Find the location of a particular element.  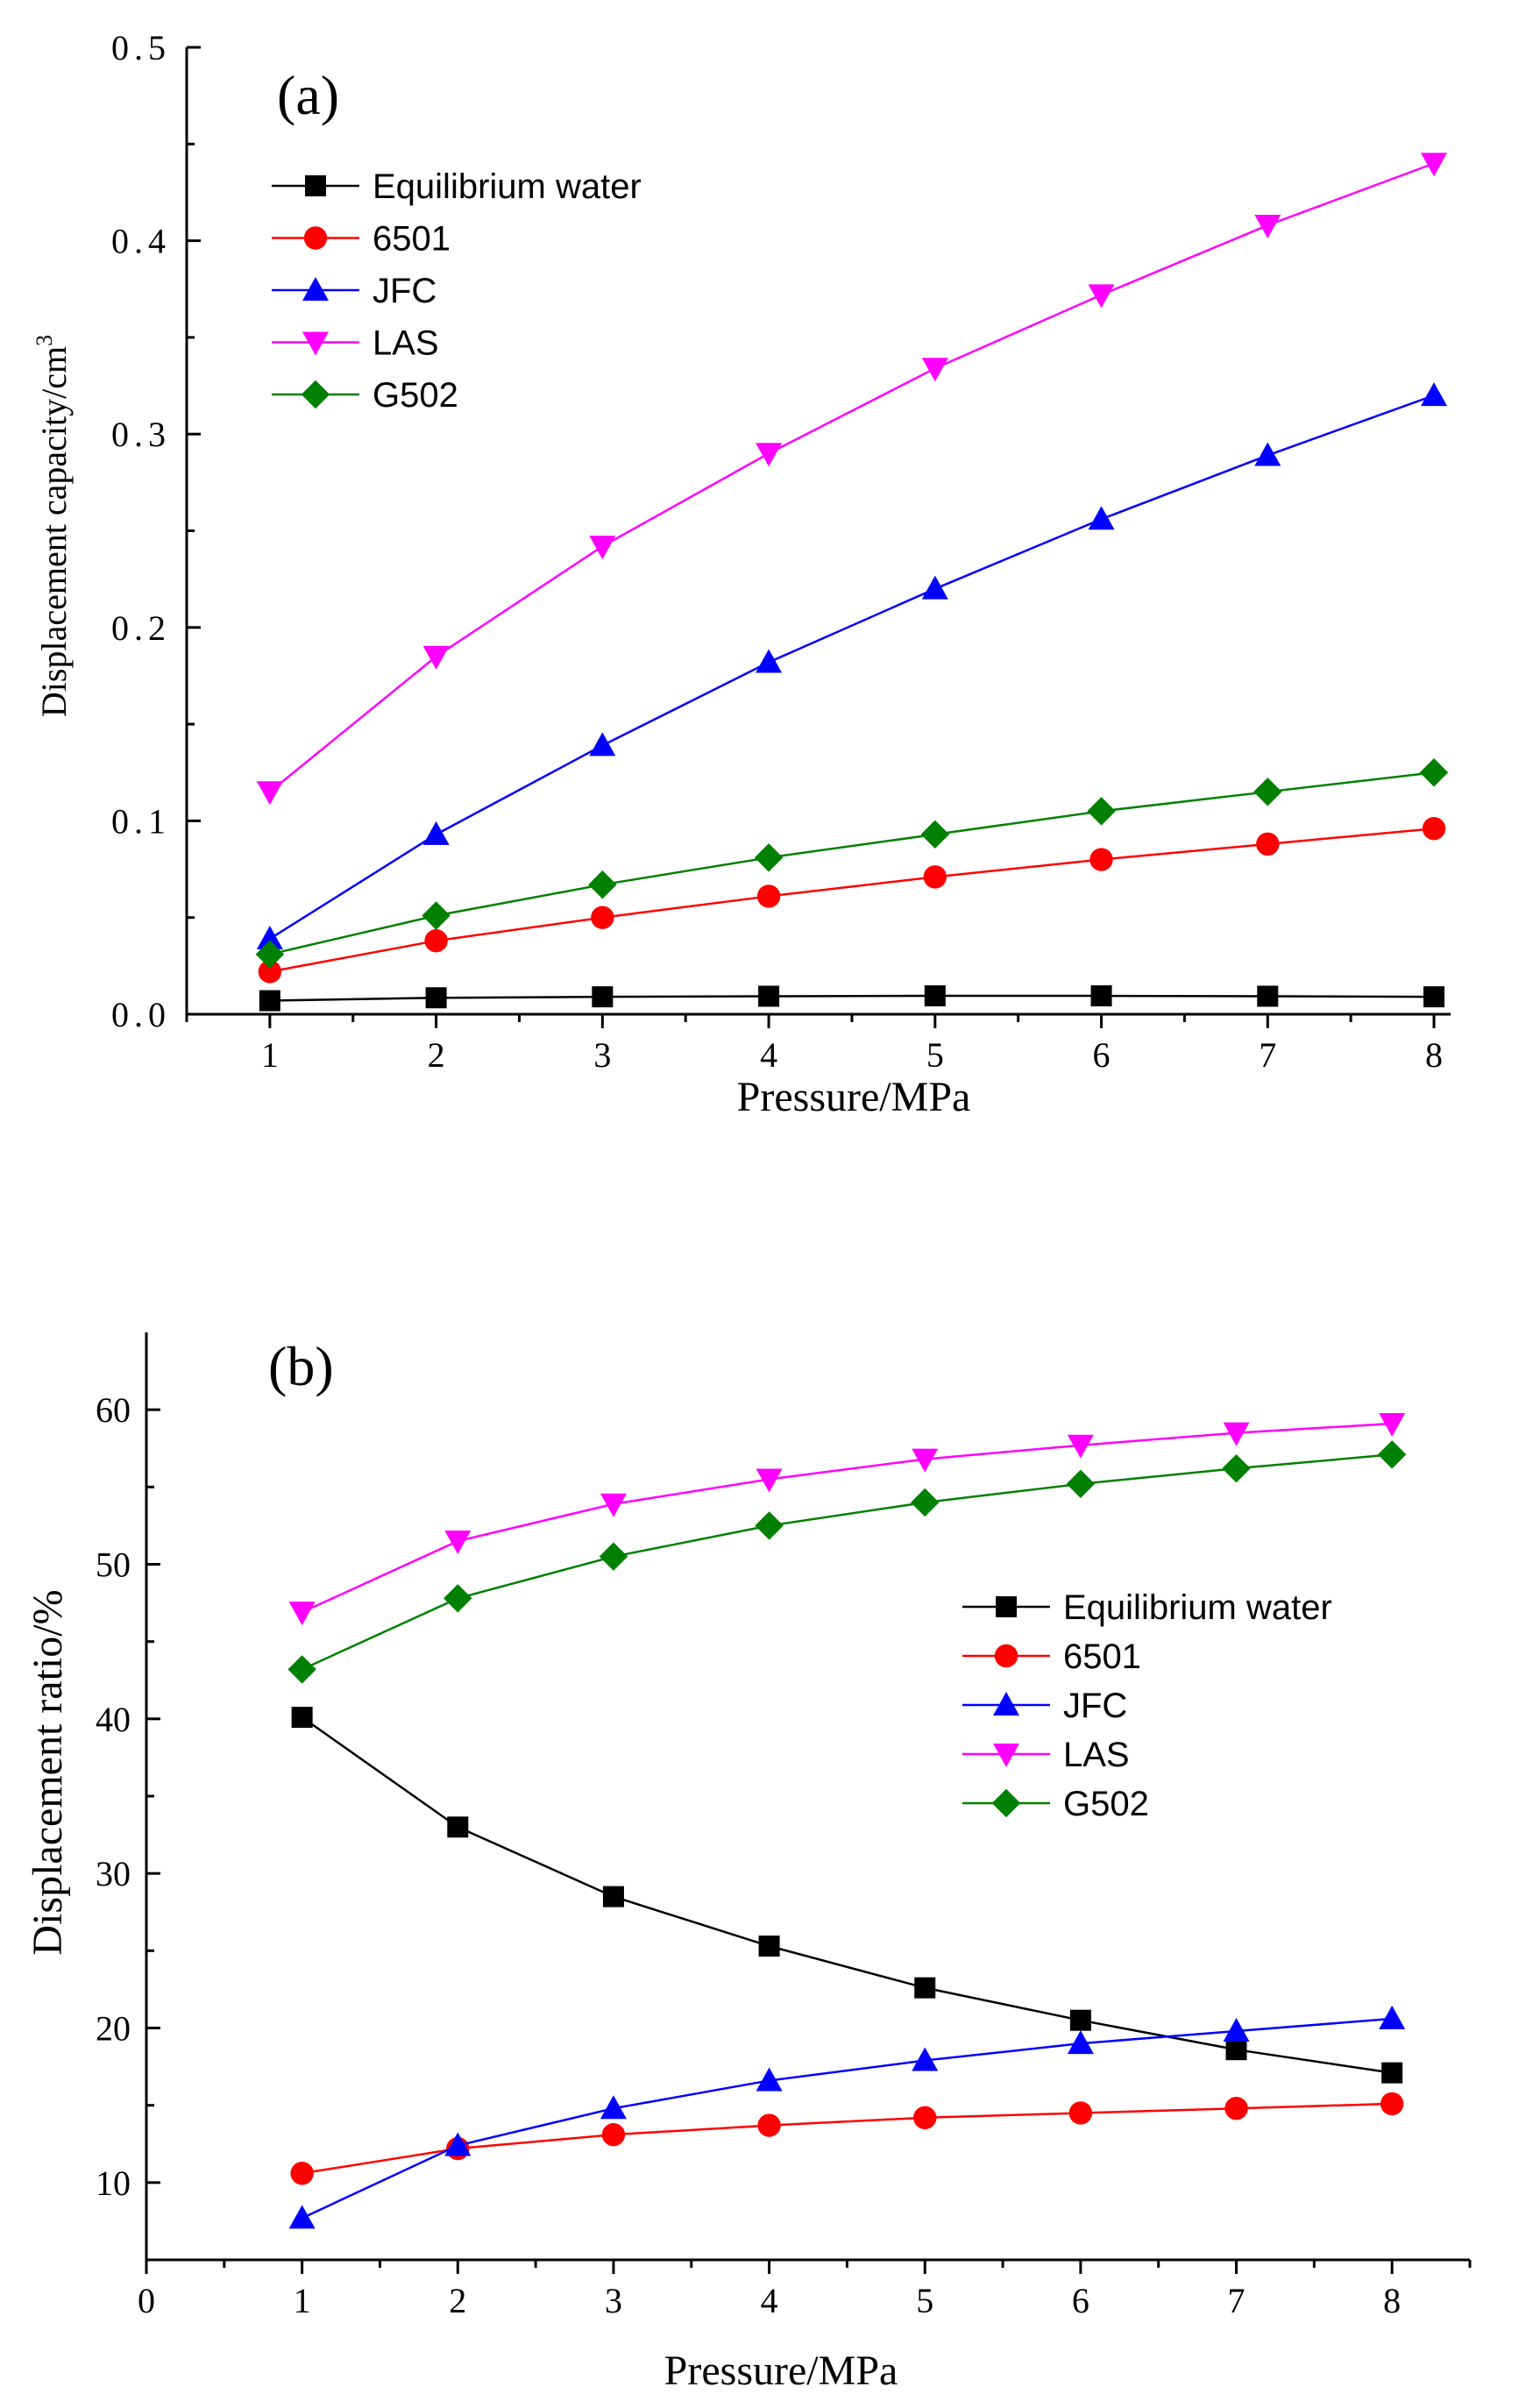

panel-label: (b) is located at coordinates (301, 1366).